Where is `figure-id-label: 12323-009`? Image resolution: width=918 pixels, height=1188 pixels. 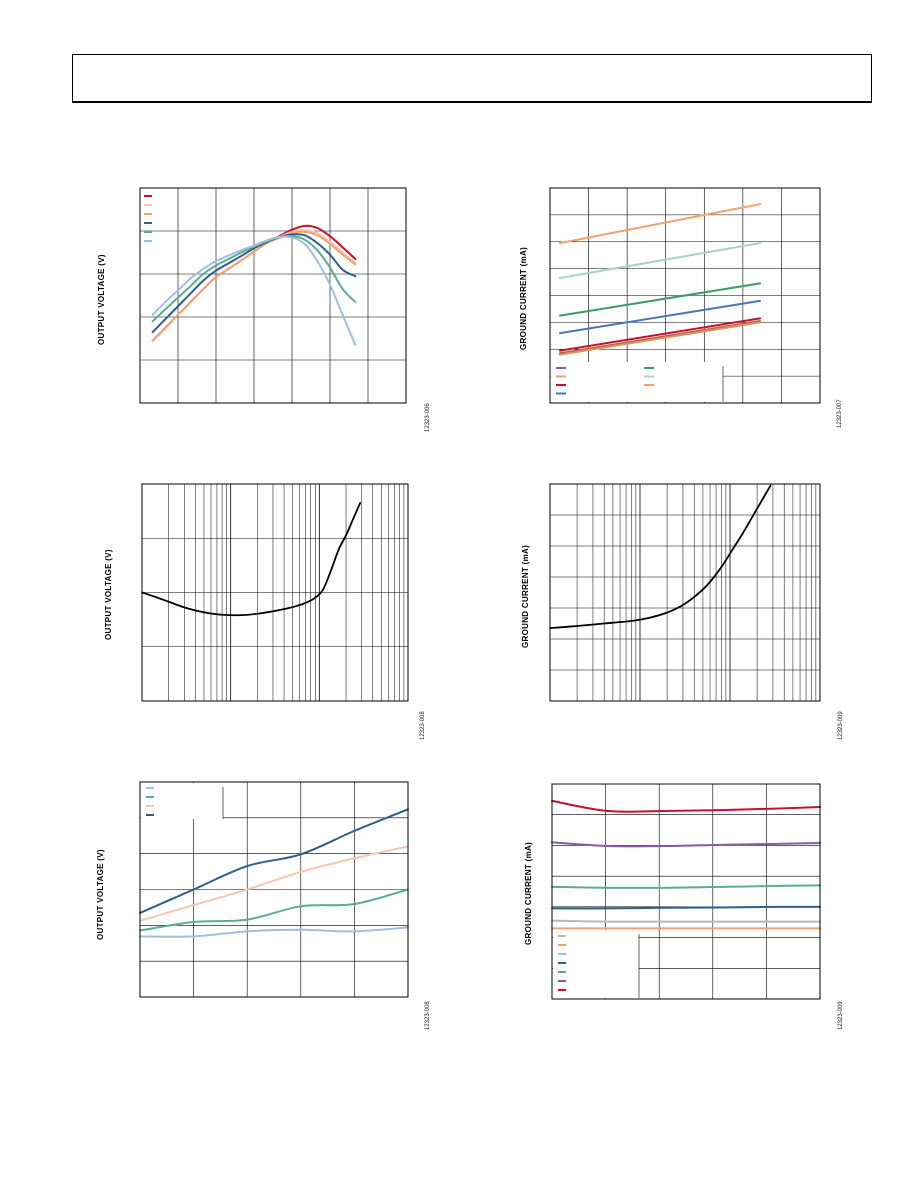 figure-id-label: 12323-009 is located at coordinates (841, 1015).